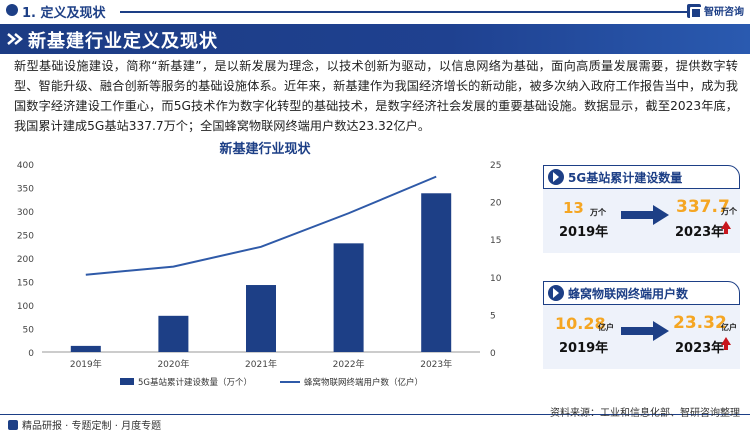 The width and height of the screenshot is (750, 431). What do you see at coordinates (375, 414) in the screenshot?
I see `footer-divider` at bounding box center [375, 414].